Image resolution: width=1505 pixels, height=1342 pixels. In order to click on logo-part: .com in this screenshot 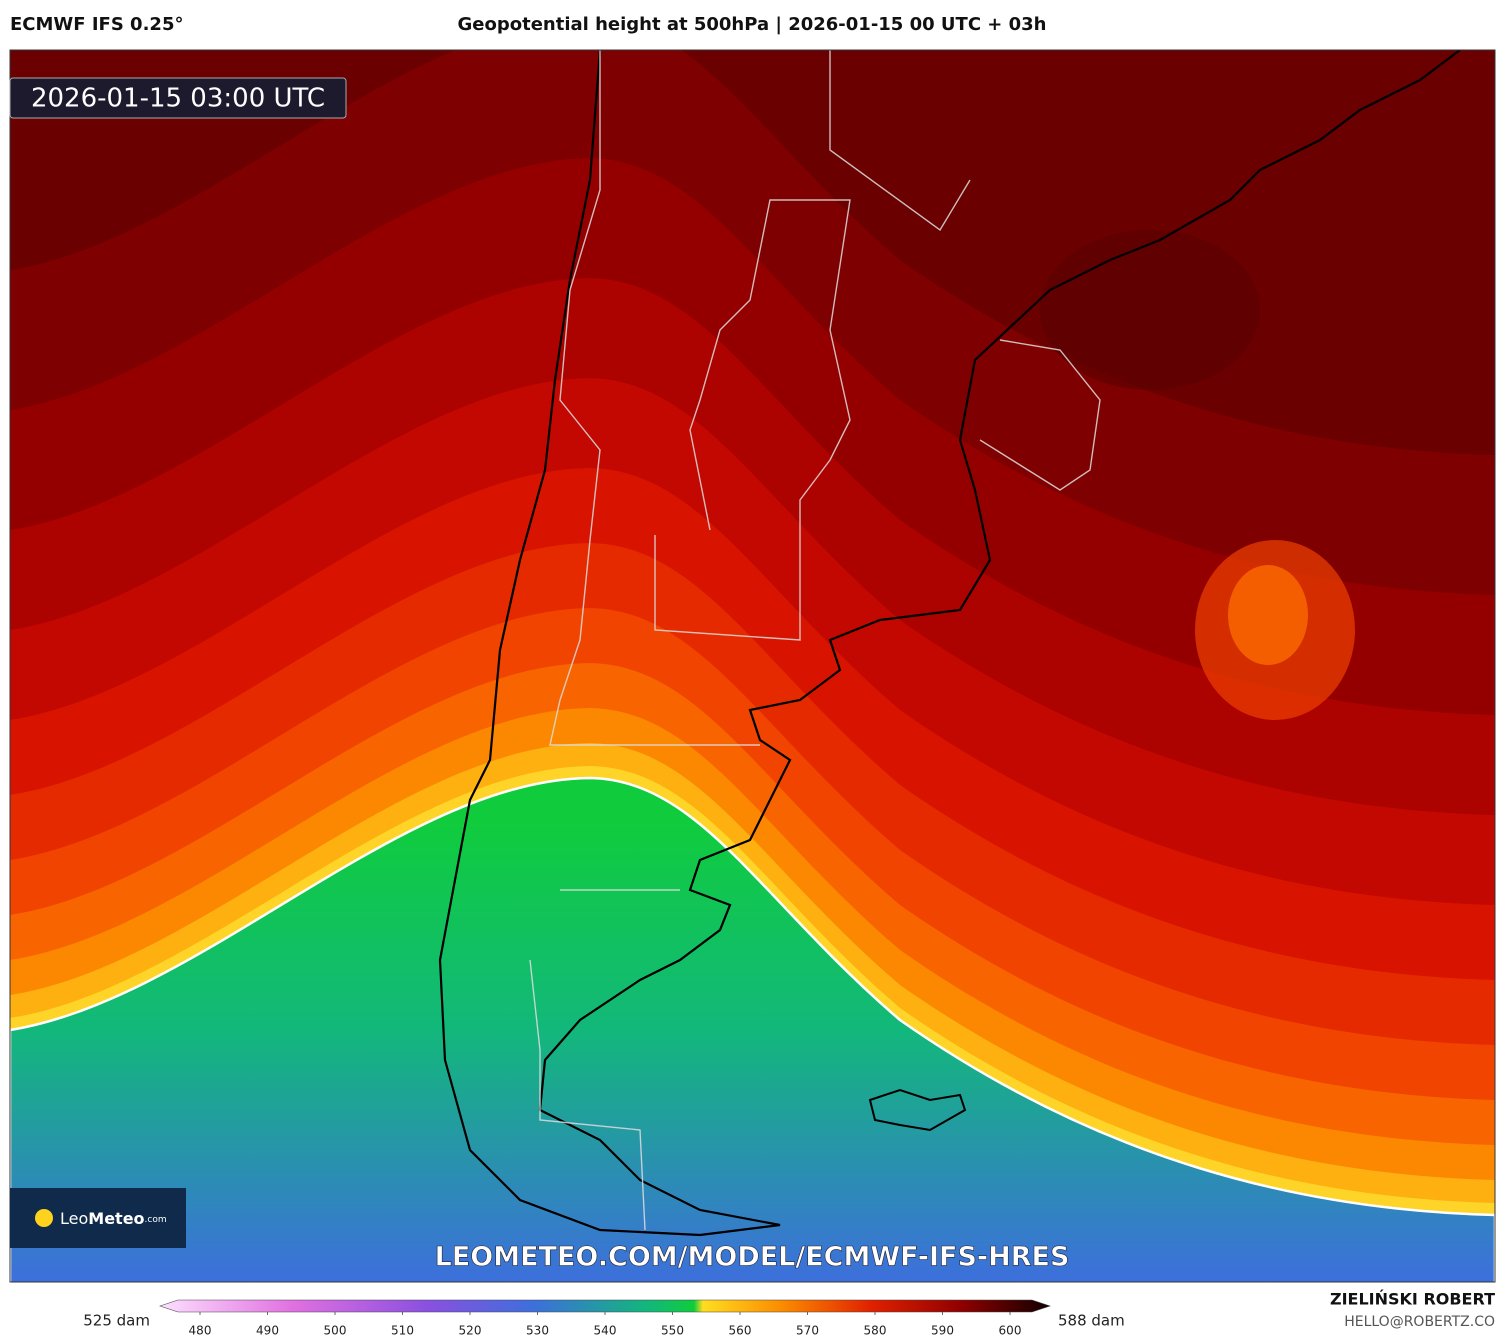, I will do `click(156, 1220)`.